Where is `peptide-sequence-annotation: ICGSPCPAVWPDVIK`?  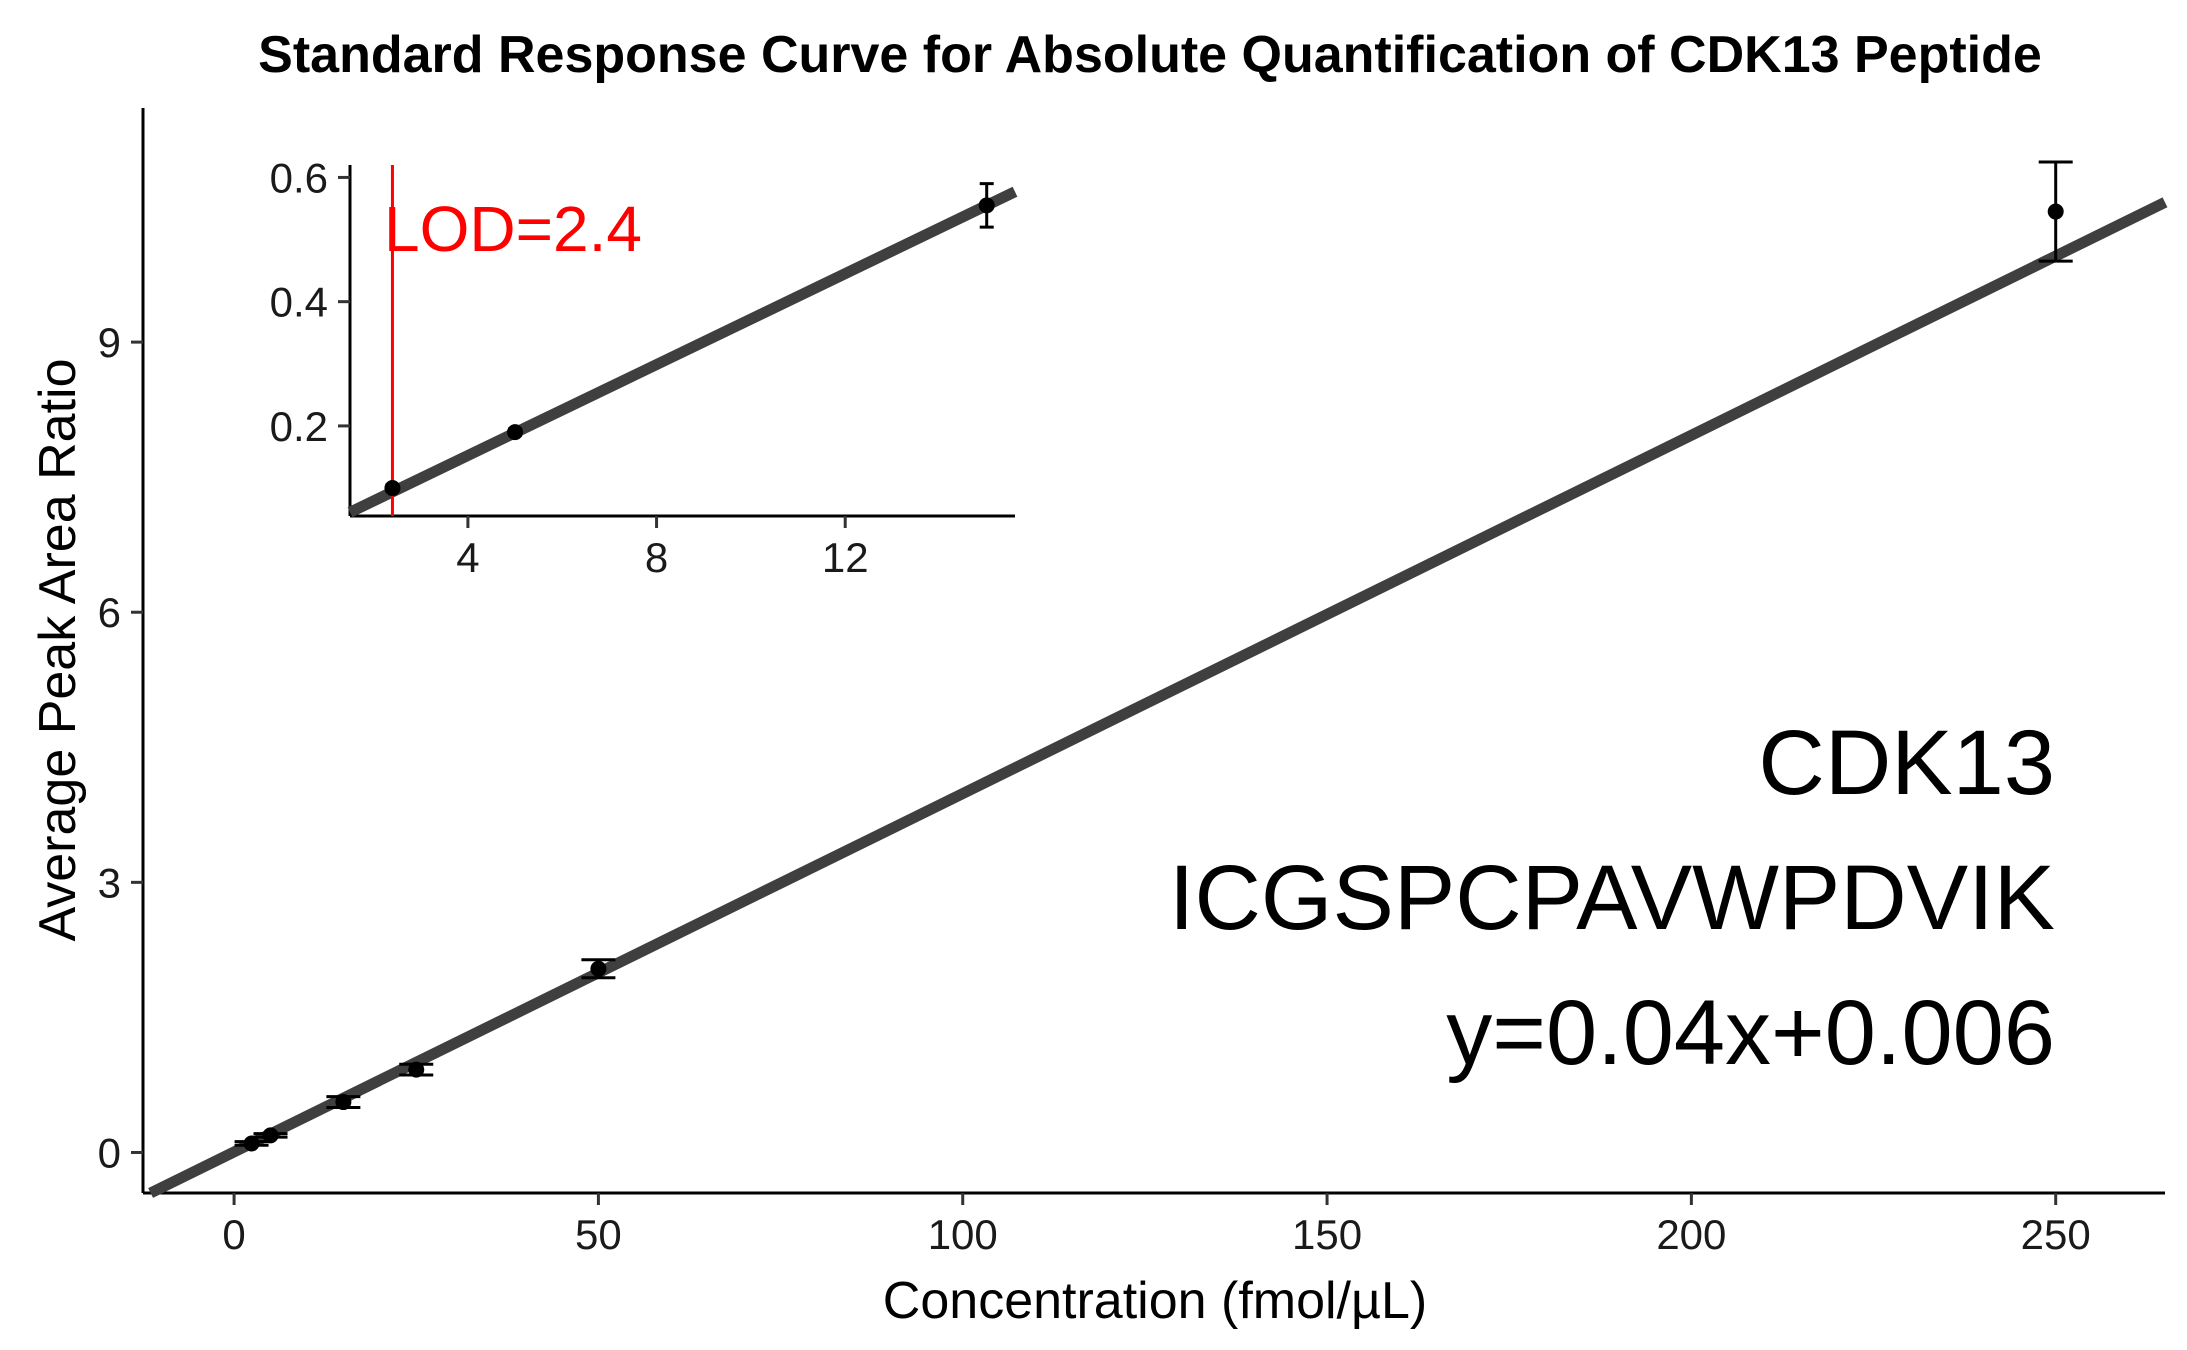 peptide-sequence-annotation: ICGSPCPAVWPDVIK is located at coordinates (1612, 898).